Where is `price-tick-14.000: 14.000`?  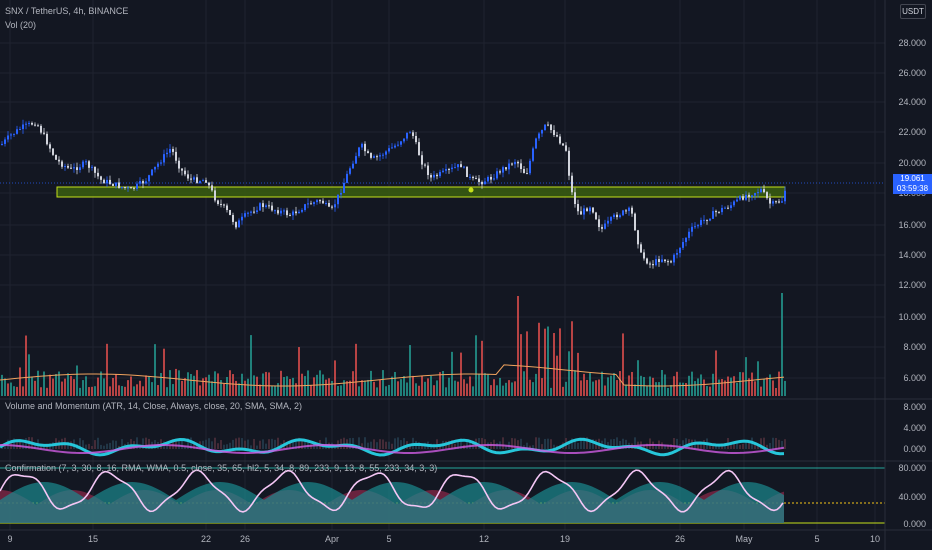 price-tick-14.000: 14.000 is located at coordinates (912, 255).